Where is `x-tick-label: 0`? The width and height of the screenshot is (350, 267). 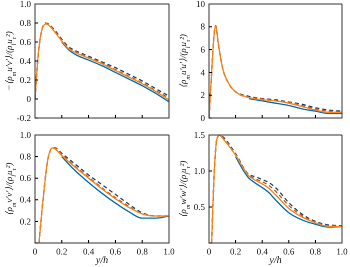
x-tick-label: 0 is located at coordinates (35, 251).